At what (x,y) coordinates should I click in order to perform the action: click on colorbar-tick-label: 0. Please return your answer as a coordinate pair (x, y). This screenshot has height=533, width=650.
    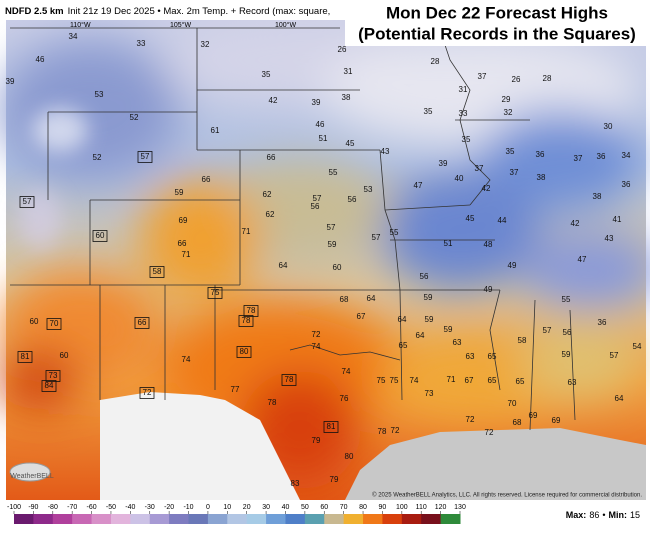
    Looking at the image, I should click on (208, 507).